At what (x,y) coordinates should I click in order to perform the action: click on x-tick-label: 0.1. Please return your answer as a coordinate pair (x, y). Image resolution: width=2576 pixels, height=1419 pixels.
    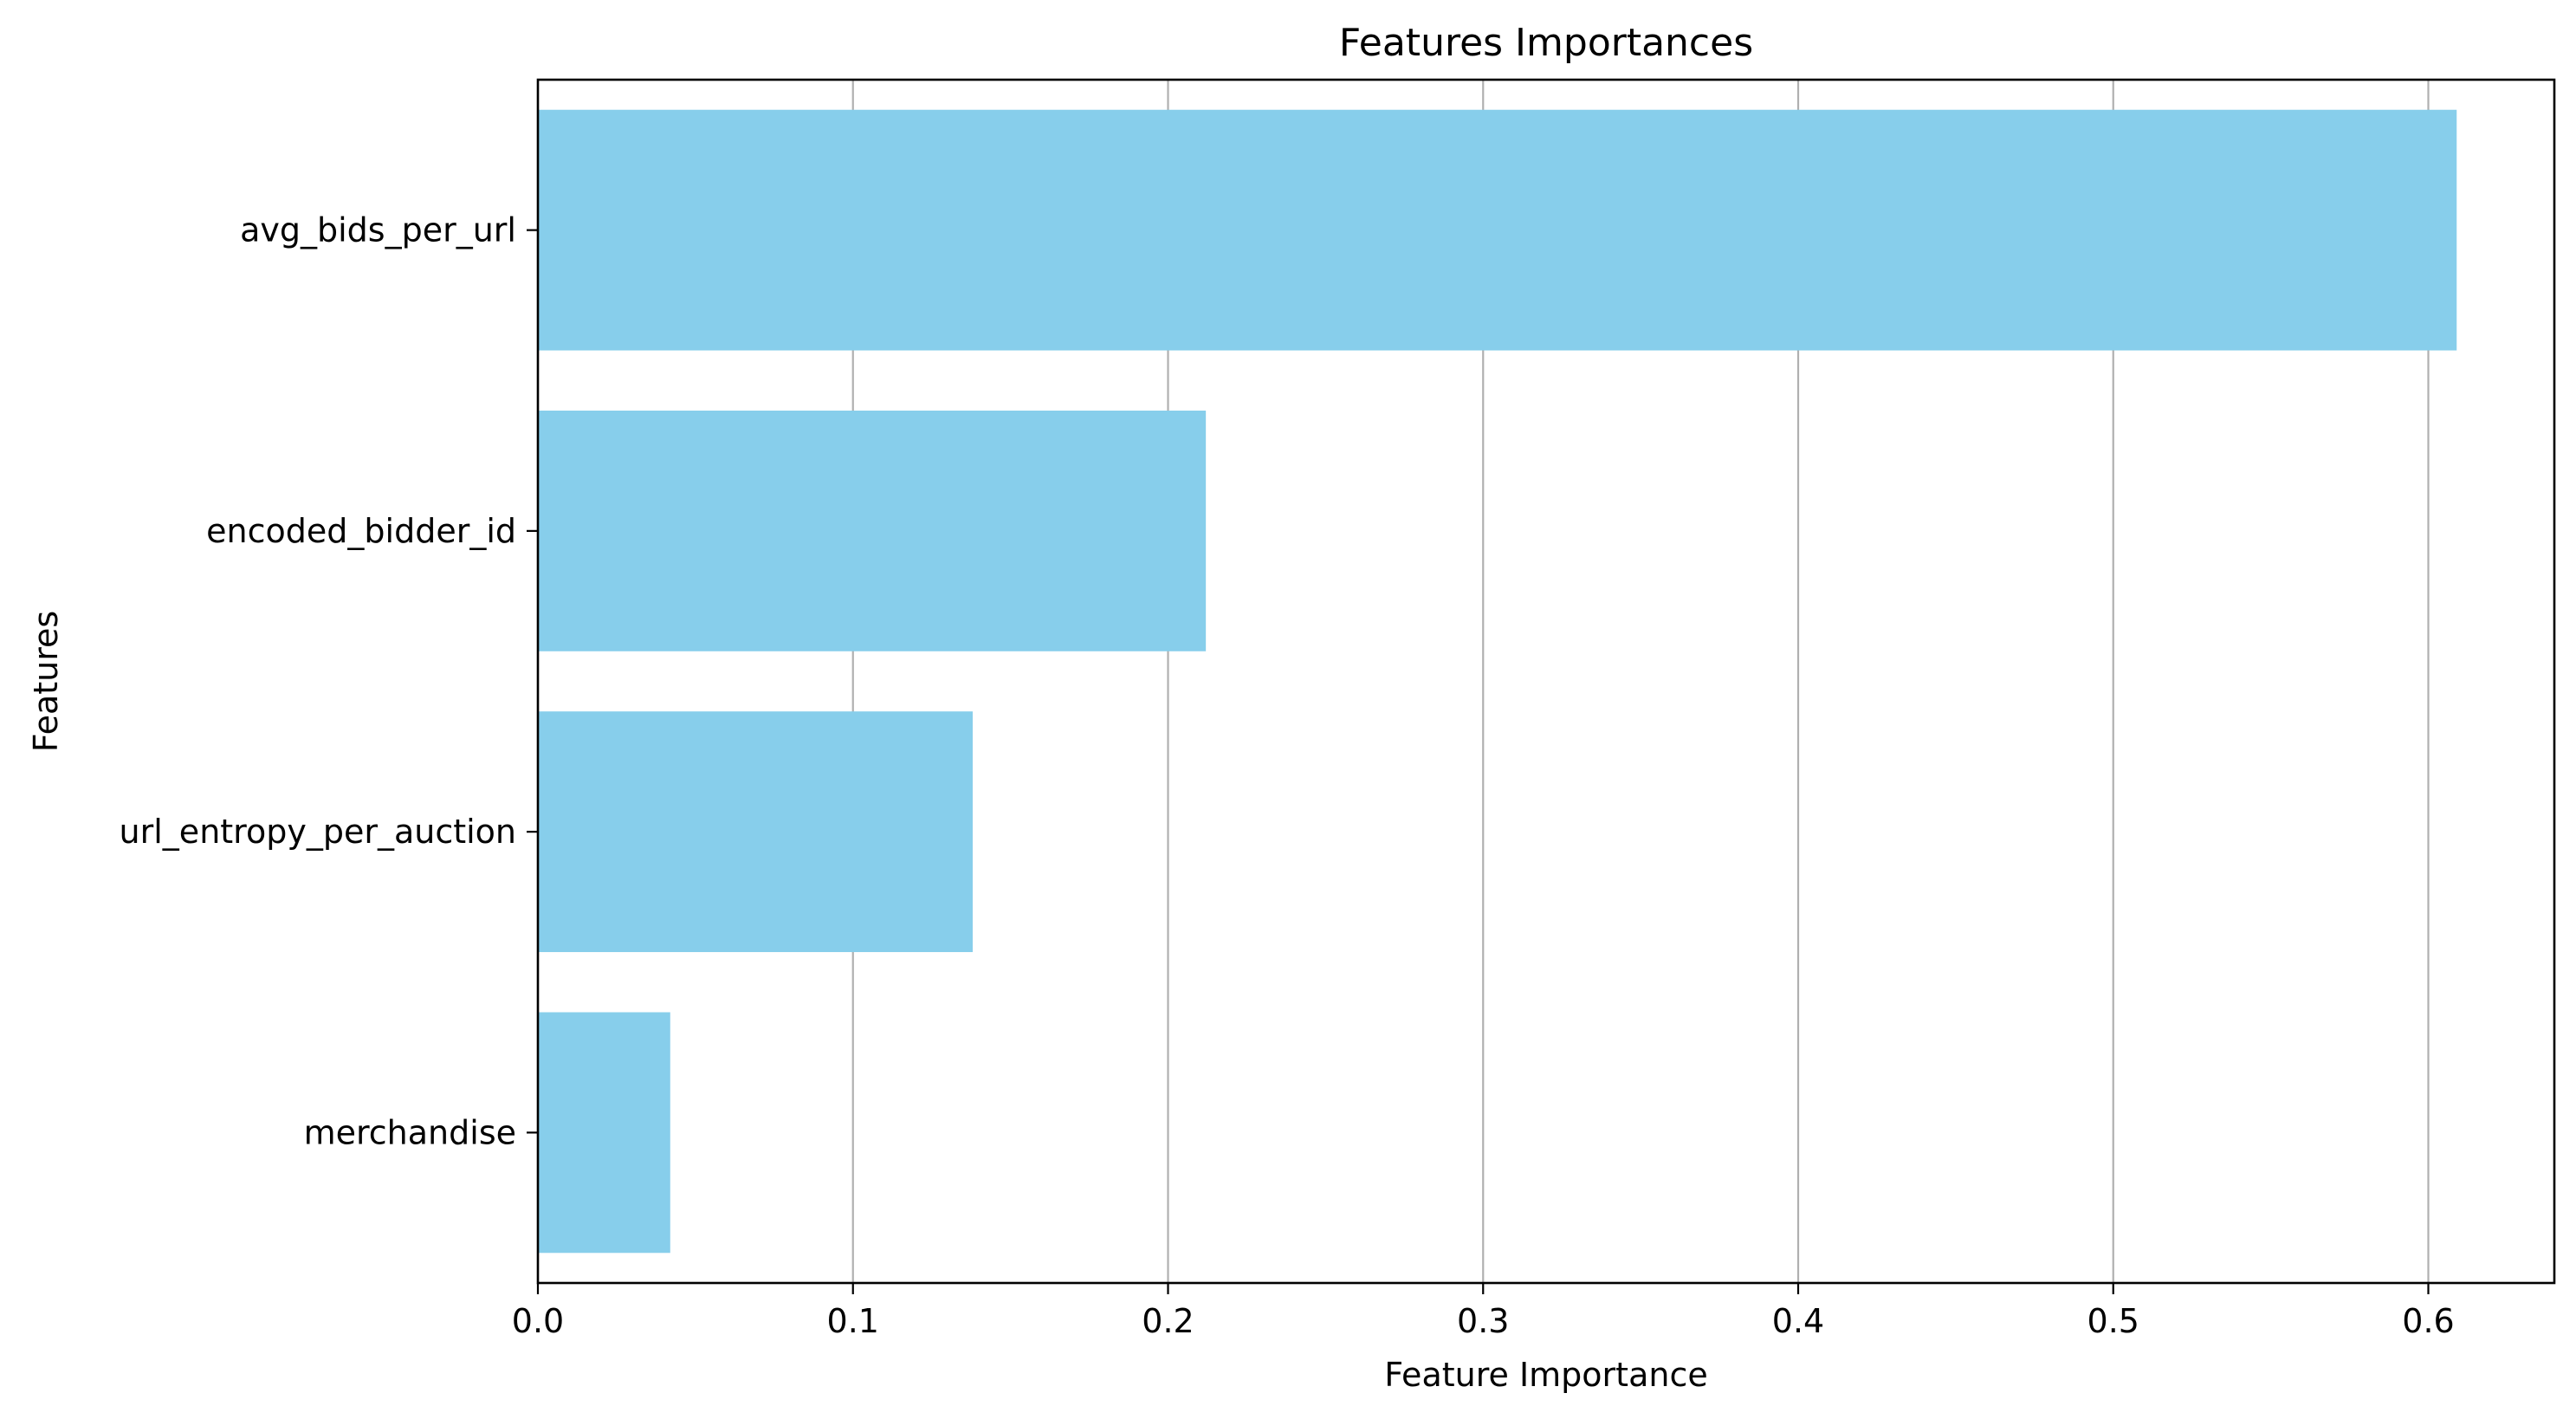
    Looking at the image, I should click on (853, 1321).